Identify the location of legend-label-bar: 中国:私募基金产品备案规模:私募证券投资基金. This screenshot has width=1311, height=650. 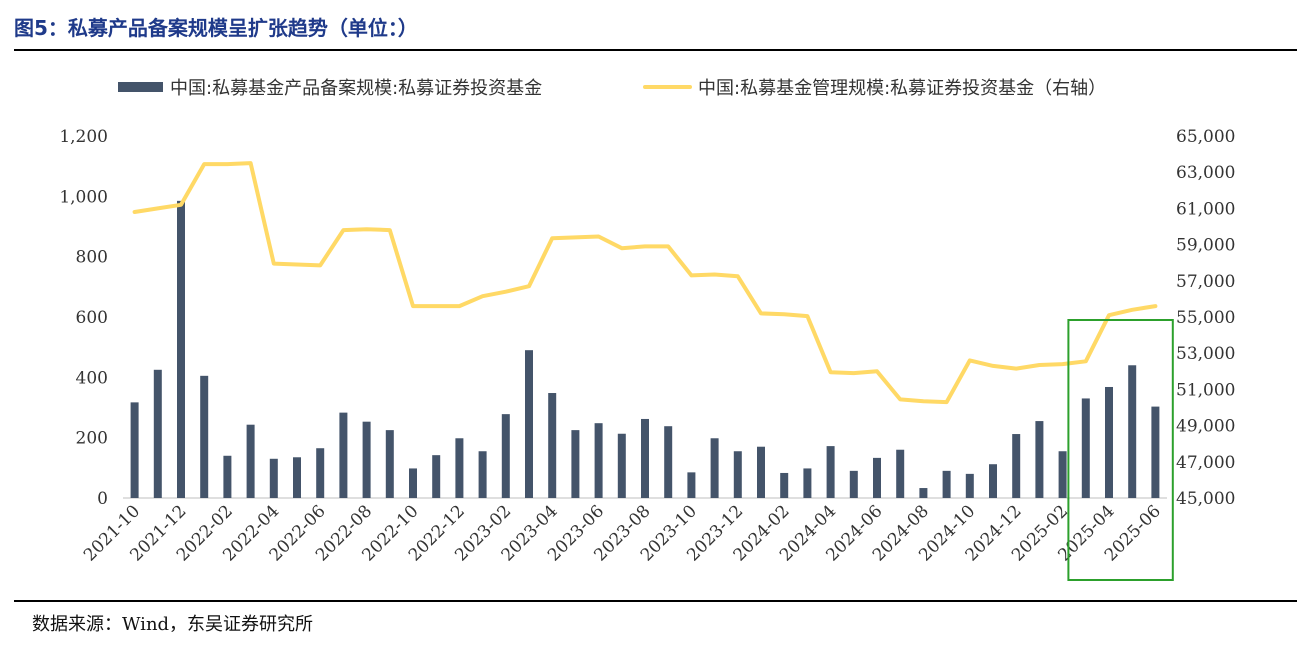
(356, 88).